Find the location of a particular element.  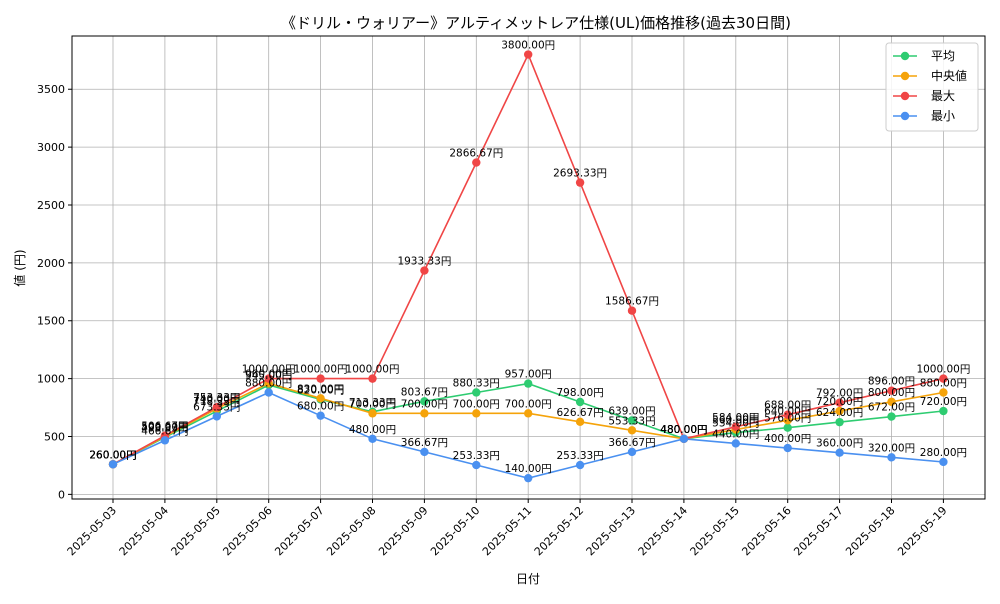

data-label: 440.00円 is located at coordinates (735, 434).